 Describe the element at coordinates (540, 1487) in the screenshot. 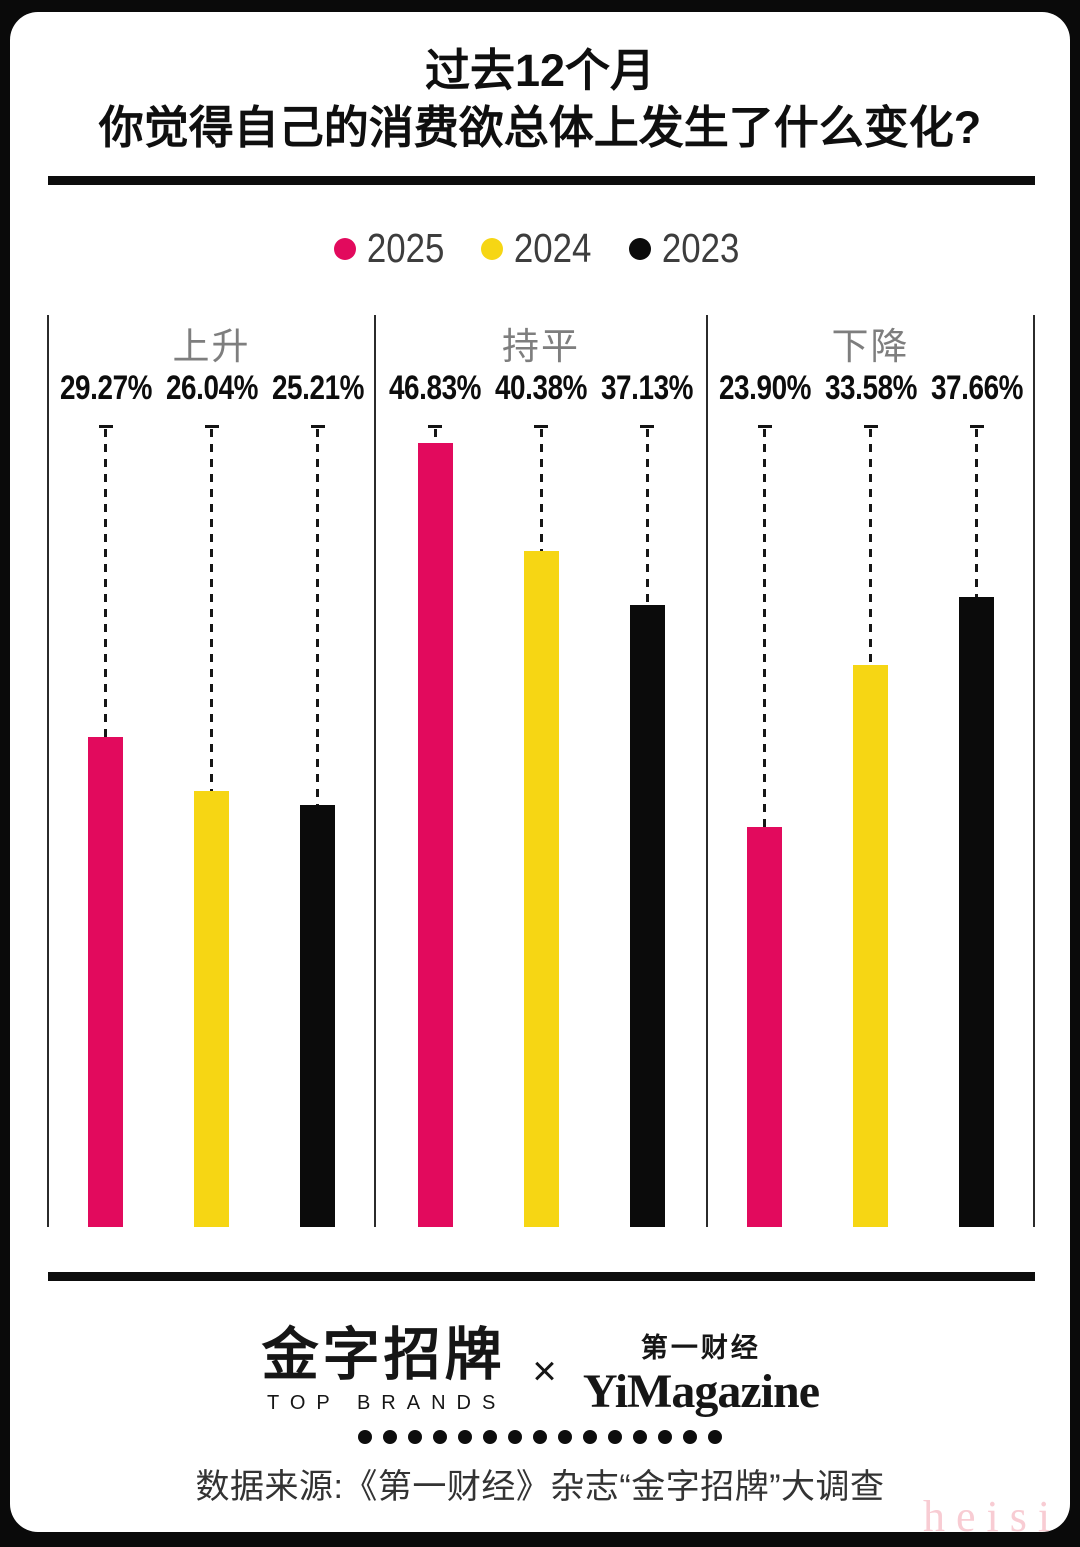

I see `source-text: 数据来源:《第一财经》杂志“金字招牌”大调查` at that location.